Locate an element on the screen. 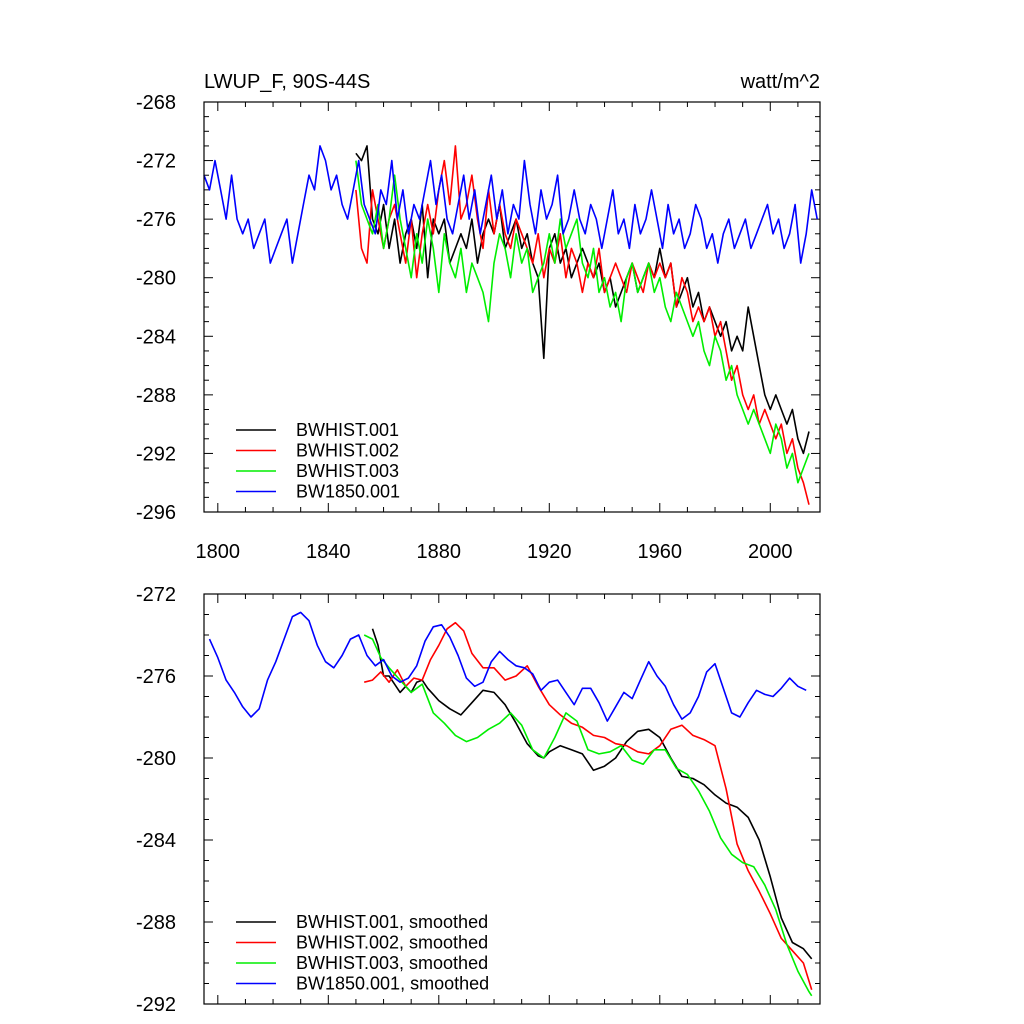 The height and width of the screenshot is (1024, 1024). legend-label: BWHIST.001, smoothed is located at coordinates (392, 922).